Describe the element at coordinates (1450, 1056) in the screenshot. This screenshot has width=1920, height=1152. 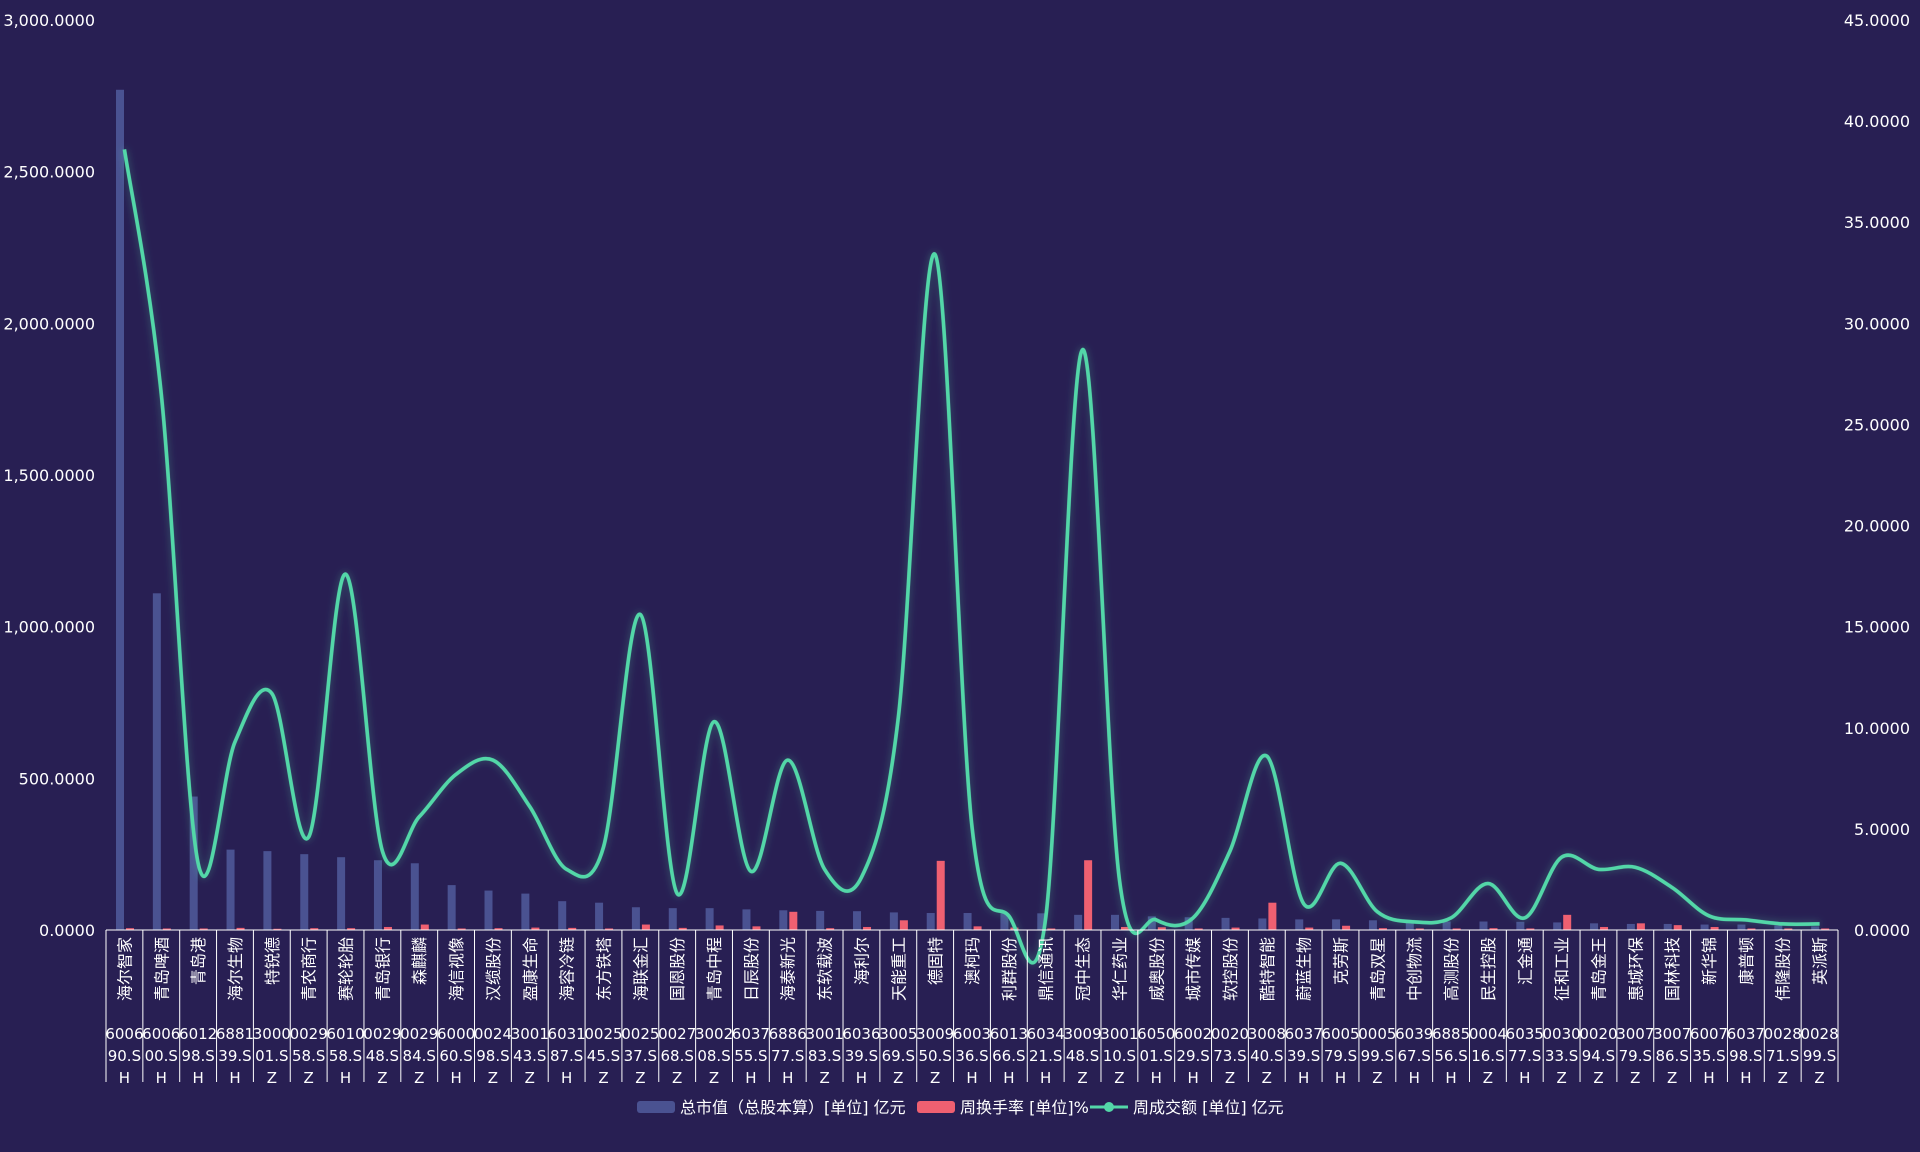
I see `x-category-code: 56.S` at that location.